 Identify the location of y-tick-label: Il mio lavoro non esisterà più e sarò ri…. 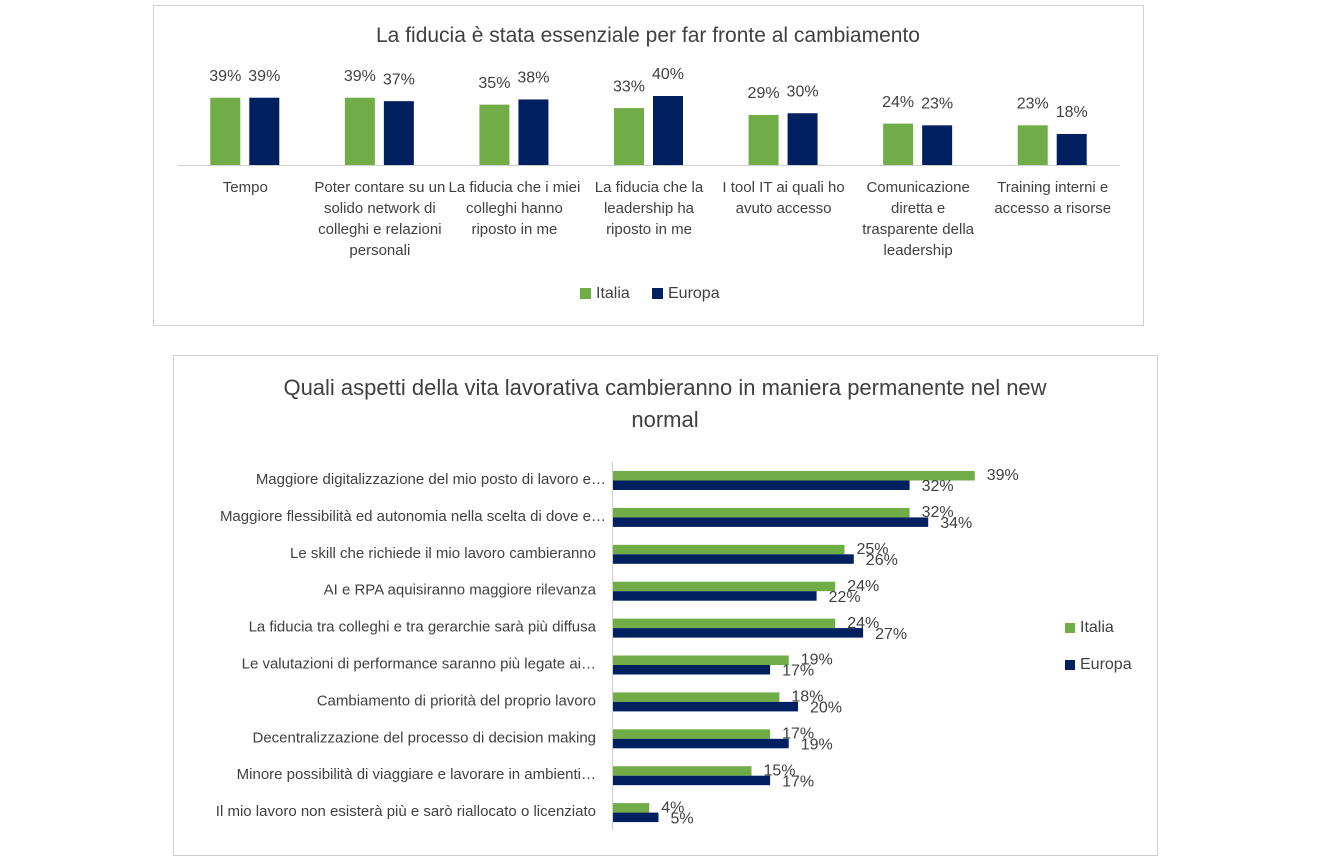
(406, 811).